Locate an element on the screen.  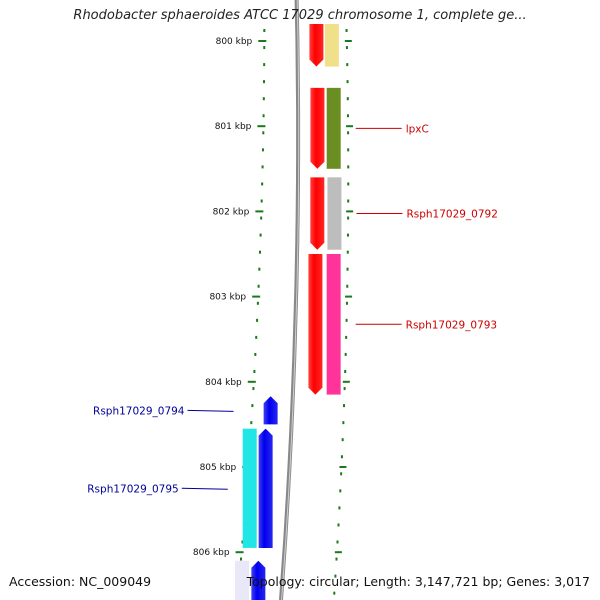
scale-tick-label: 805 kbp is located at coordinates (218, 468).